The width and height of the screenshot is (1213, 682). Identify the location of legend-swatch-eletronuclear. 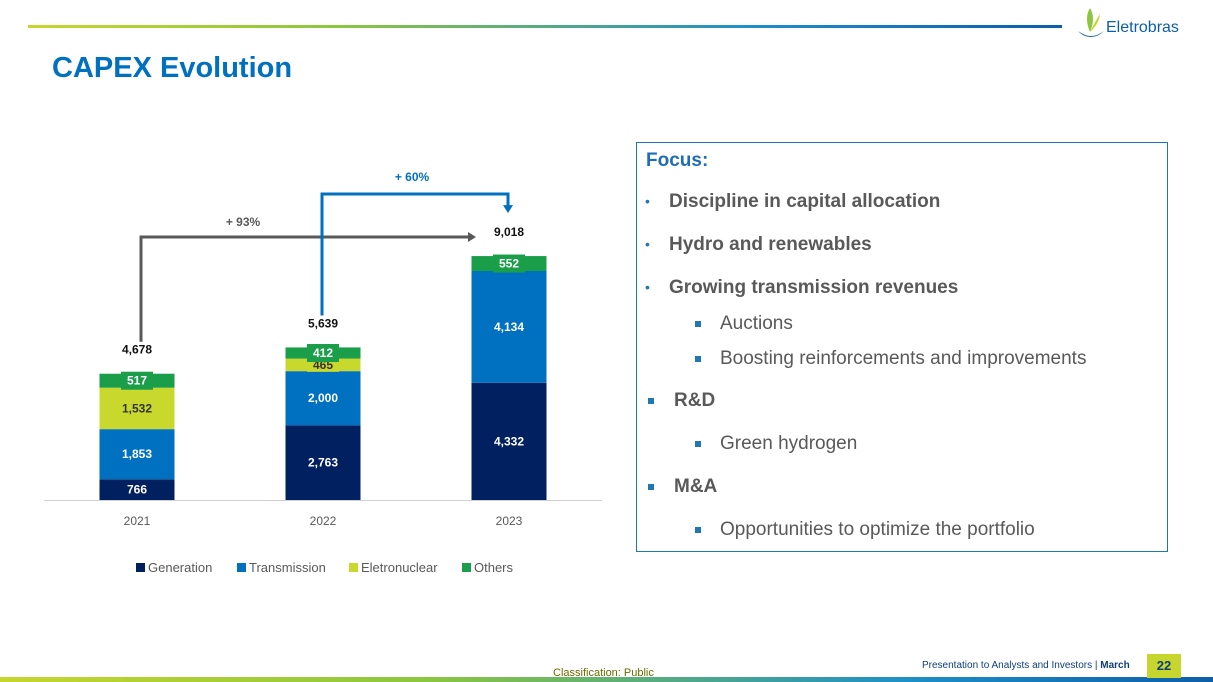
(353, 567).